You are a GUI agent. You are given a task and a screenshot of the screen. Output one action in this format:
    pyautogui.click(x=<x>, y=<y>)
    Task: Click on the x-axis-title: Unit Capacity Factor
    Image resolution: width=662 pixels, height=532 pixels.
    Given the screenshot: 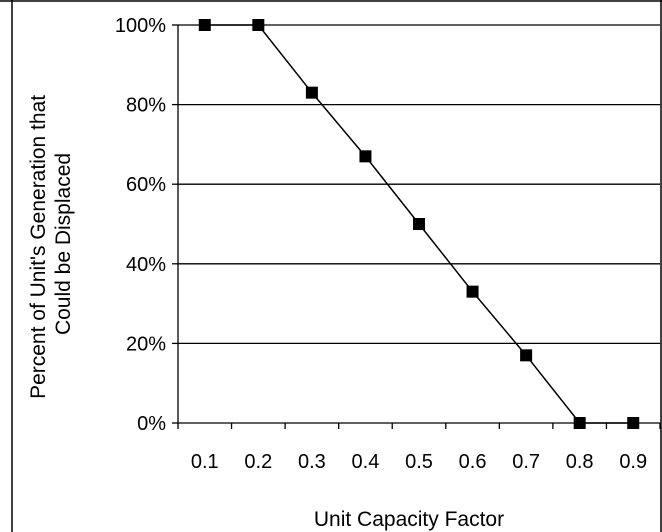 What is the action you would take?
    pyautogui.click(x=409, y=519)
    